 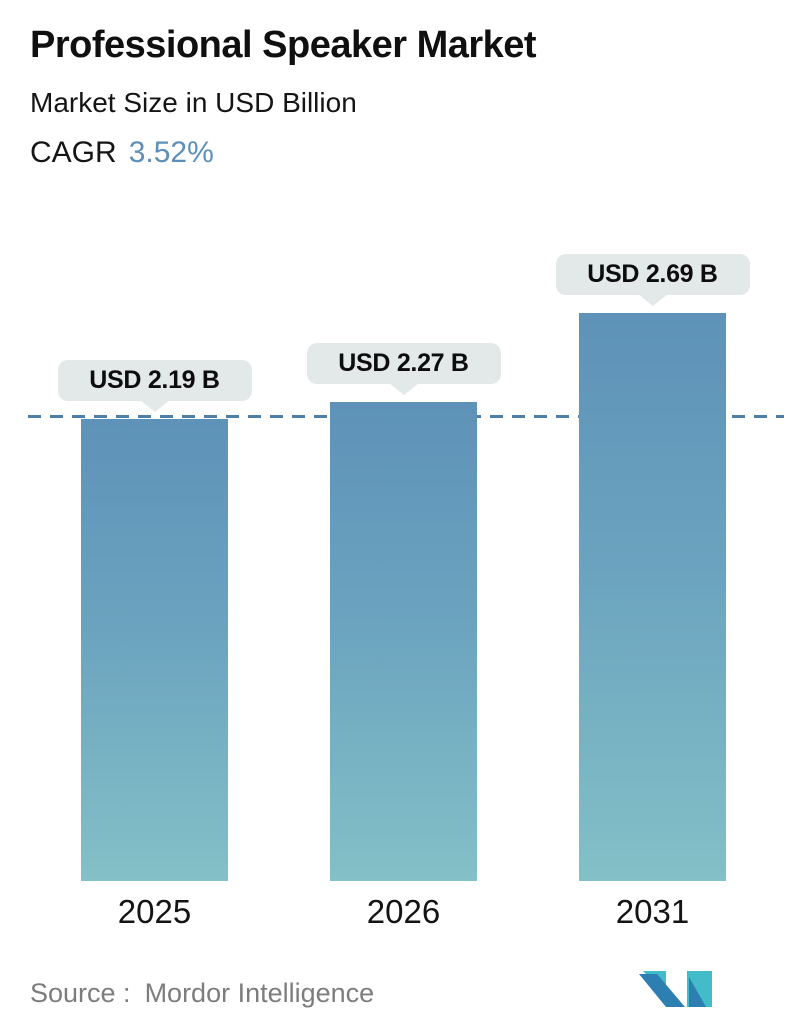 I want to click on bar-2026, so click(x=403, y=641).